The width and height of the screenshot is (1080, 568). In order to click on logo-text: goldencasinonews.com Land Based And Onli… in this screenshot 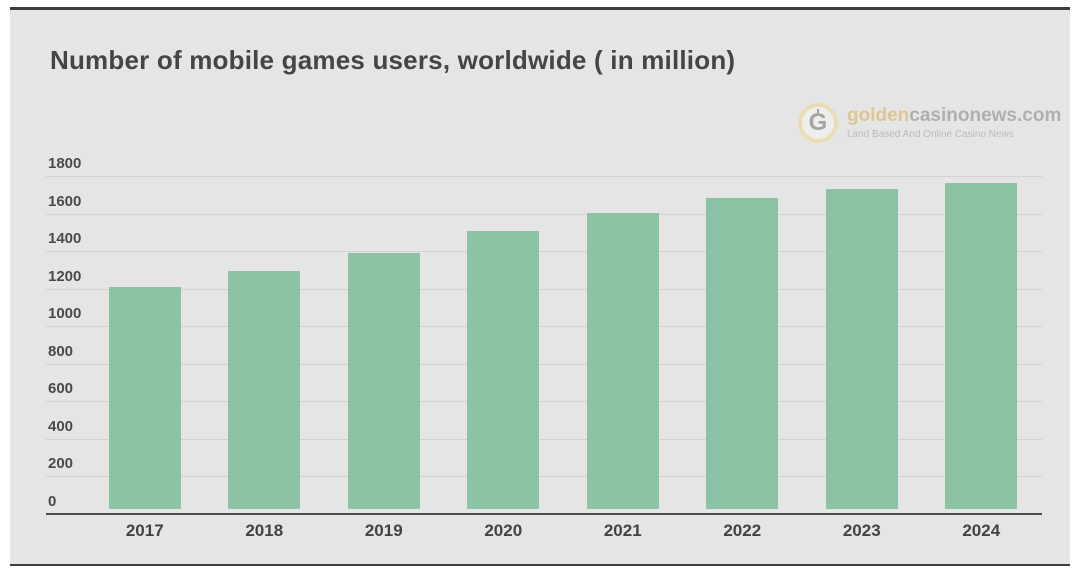, I will do `click(954, 122)`.